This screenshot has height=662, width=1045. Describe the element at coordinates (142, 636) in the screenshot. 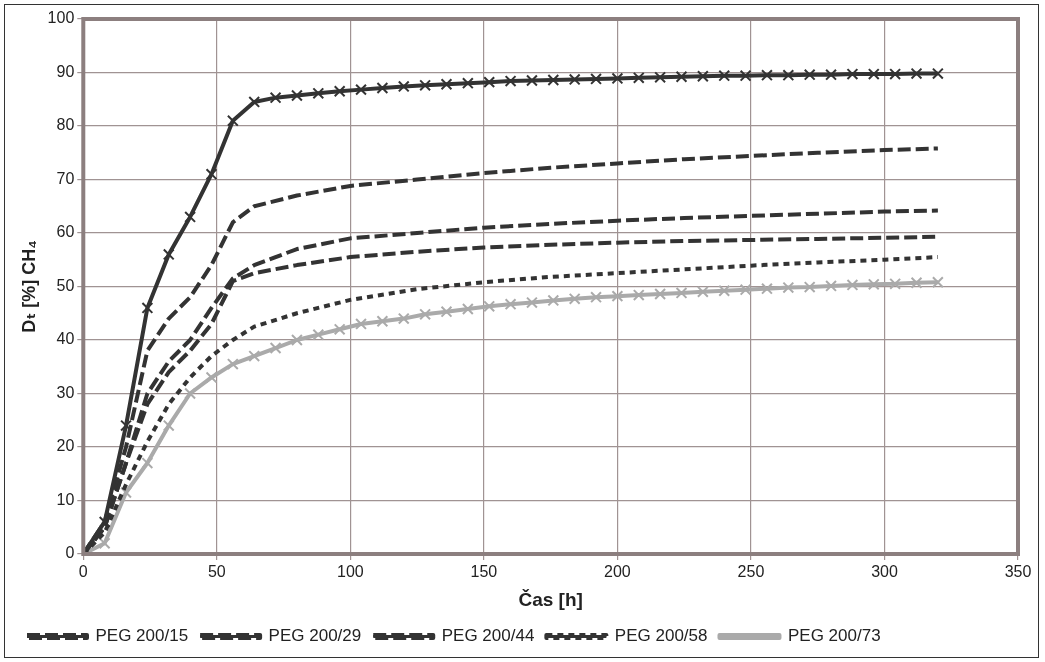

I see `legend-label: PEG 200/15` at that location.